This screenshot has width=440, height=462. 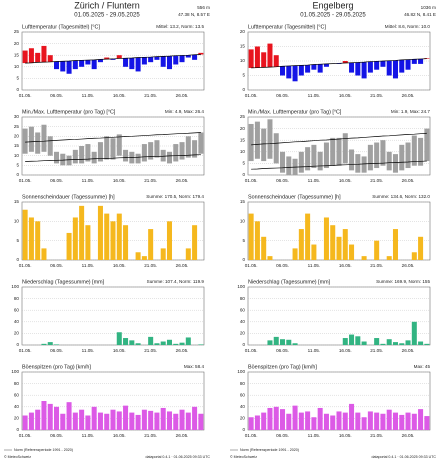 What do you see at coordinates (203, 7) in the screenshot?
I see `altitude: 556 m` at bounding box center [203, 7].